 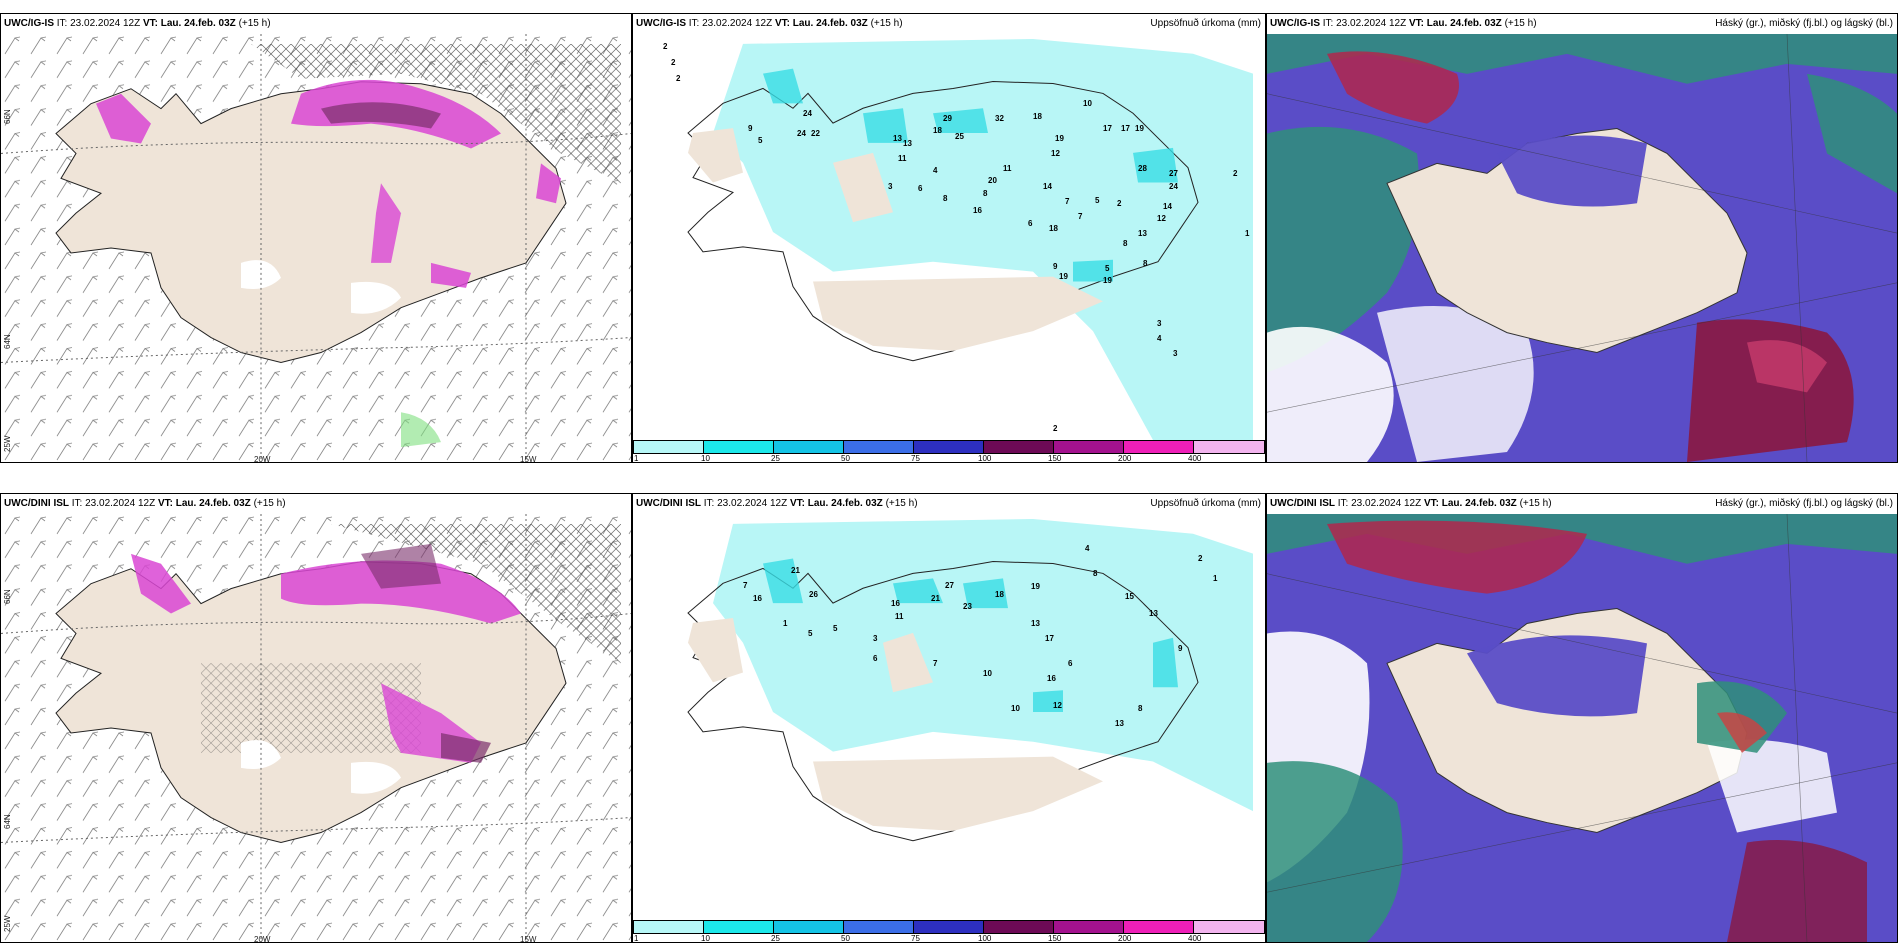 I want to click on model-name: UWC/DINI ISL, so click(x=36, y=503).